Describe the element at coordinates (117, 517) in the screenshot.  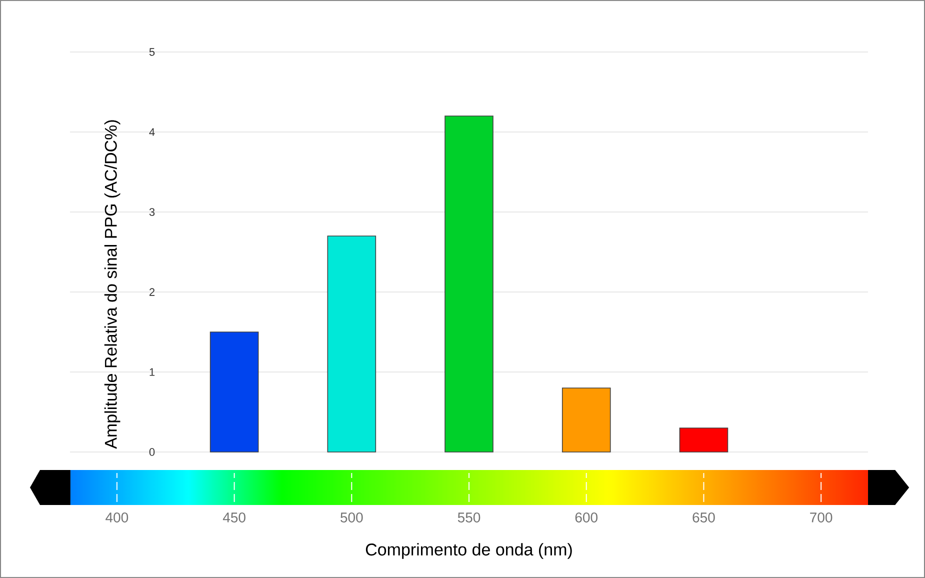
I see `x-tick-label: 400` at that location.